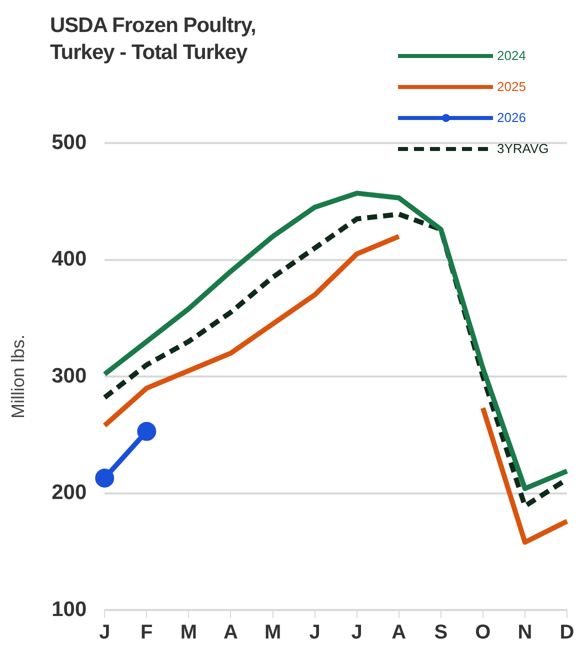  What do you see at coordinates (511, 117) in the screenshot?
I see `text: 2026` at bounding box center [511, 117].